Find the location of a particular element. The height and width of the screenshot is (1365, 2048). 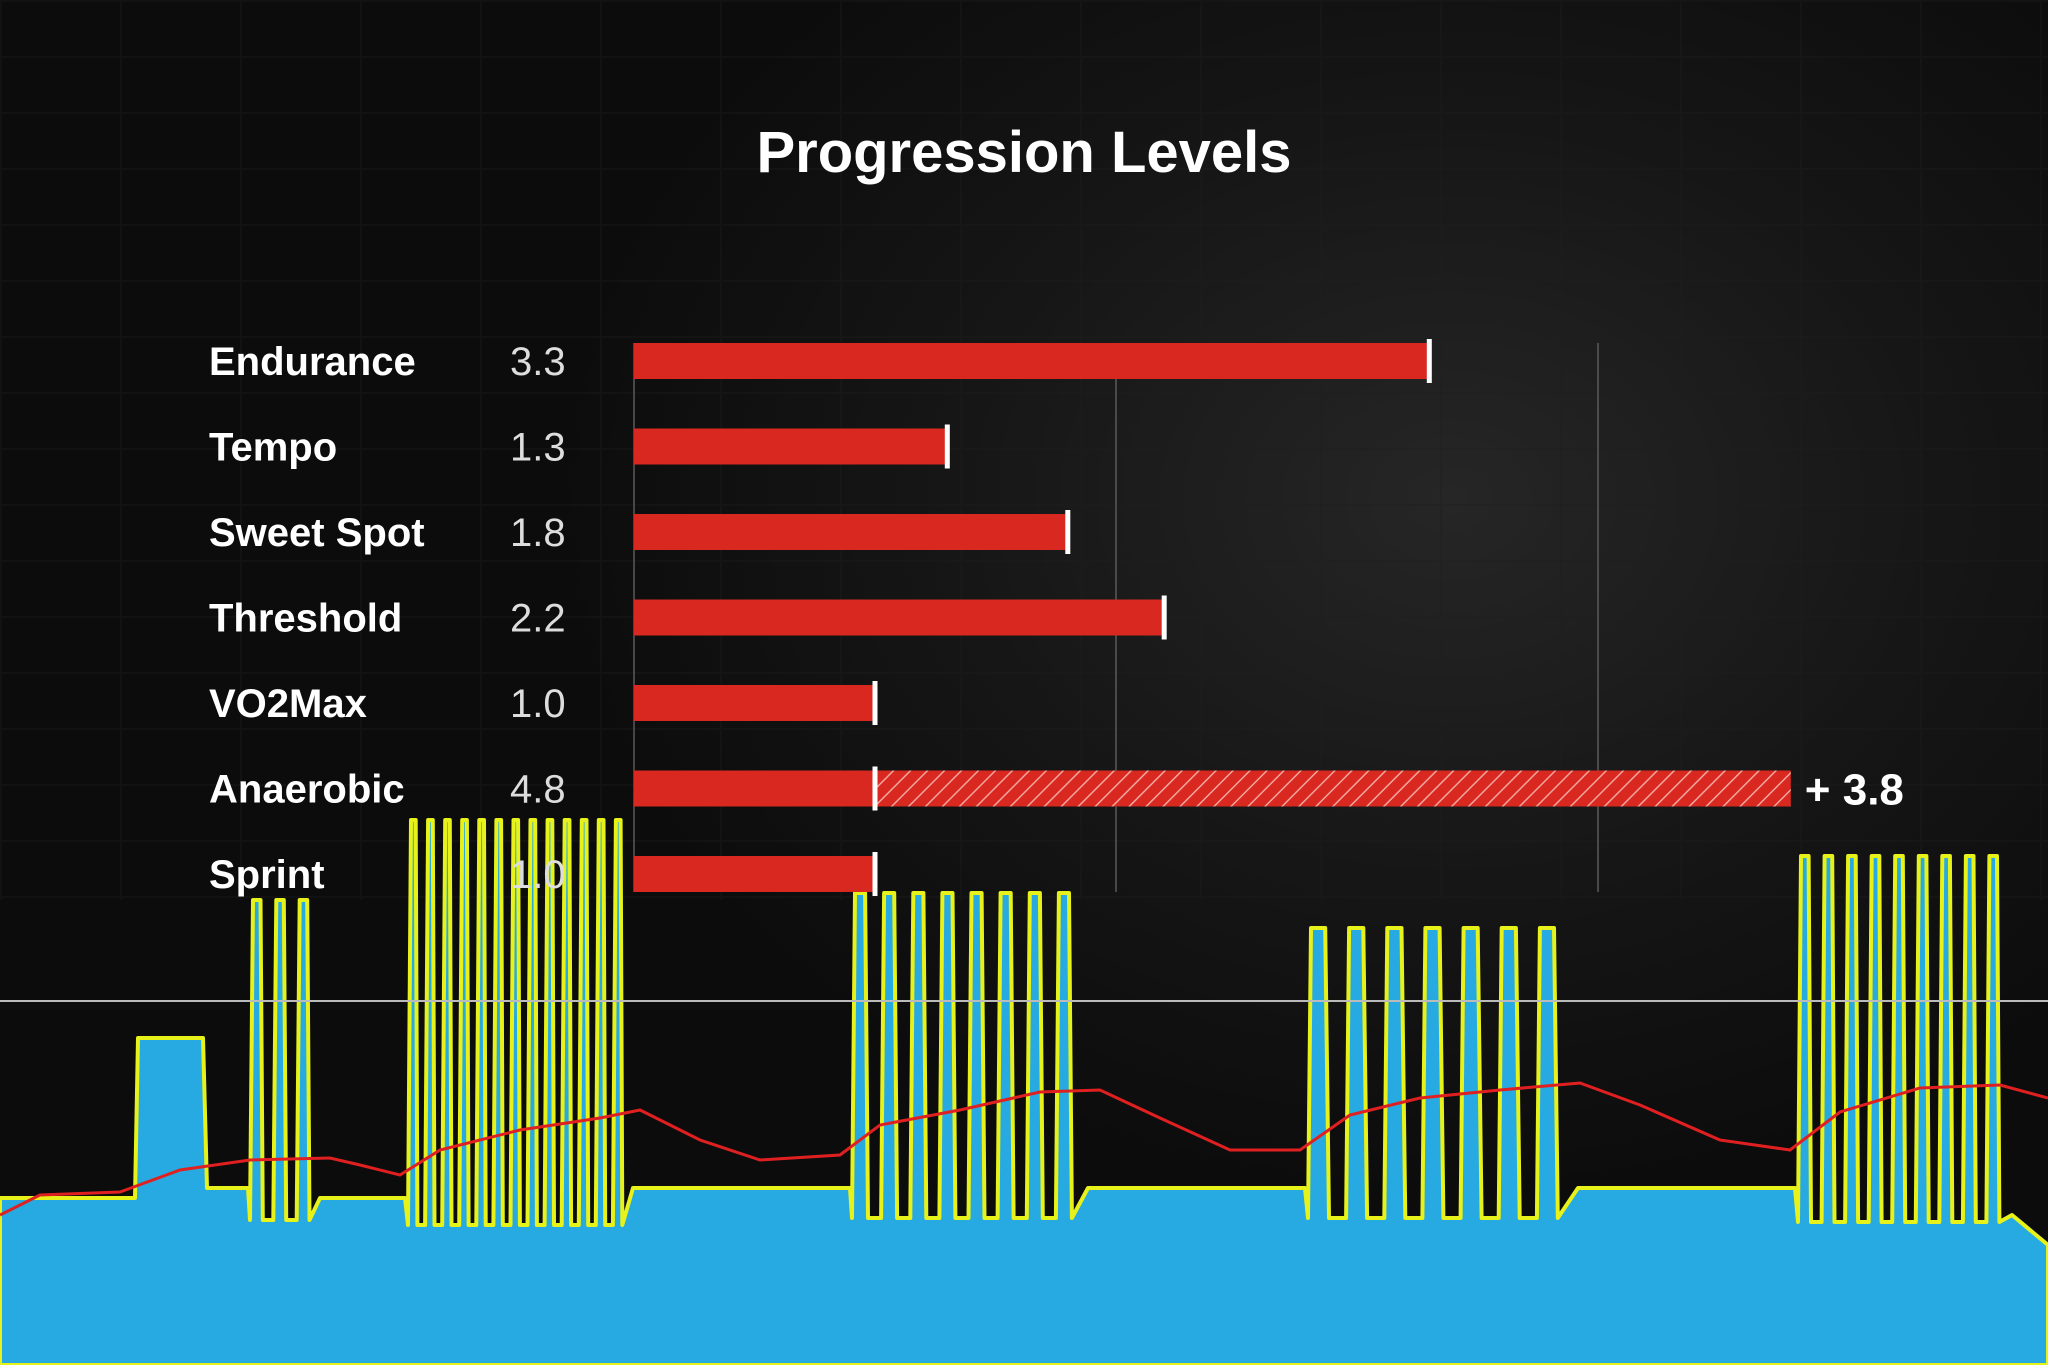

heart-rate-line is located at coordinates (1024, 1149).